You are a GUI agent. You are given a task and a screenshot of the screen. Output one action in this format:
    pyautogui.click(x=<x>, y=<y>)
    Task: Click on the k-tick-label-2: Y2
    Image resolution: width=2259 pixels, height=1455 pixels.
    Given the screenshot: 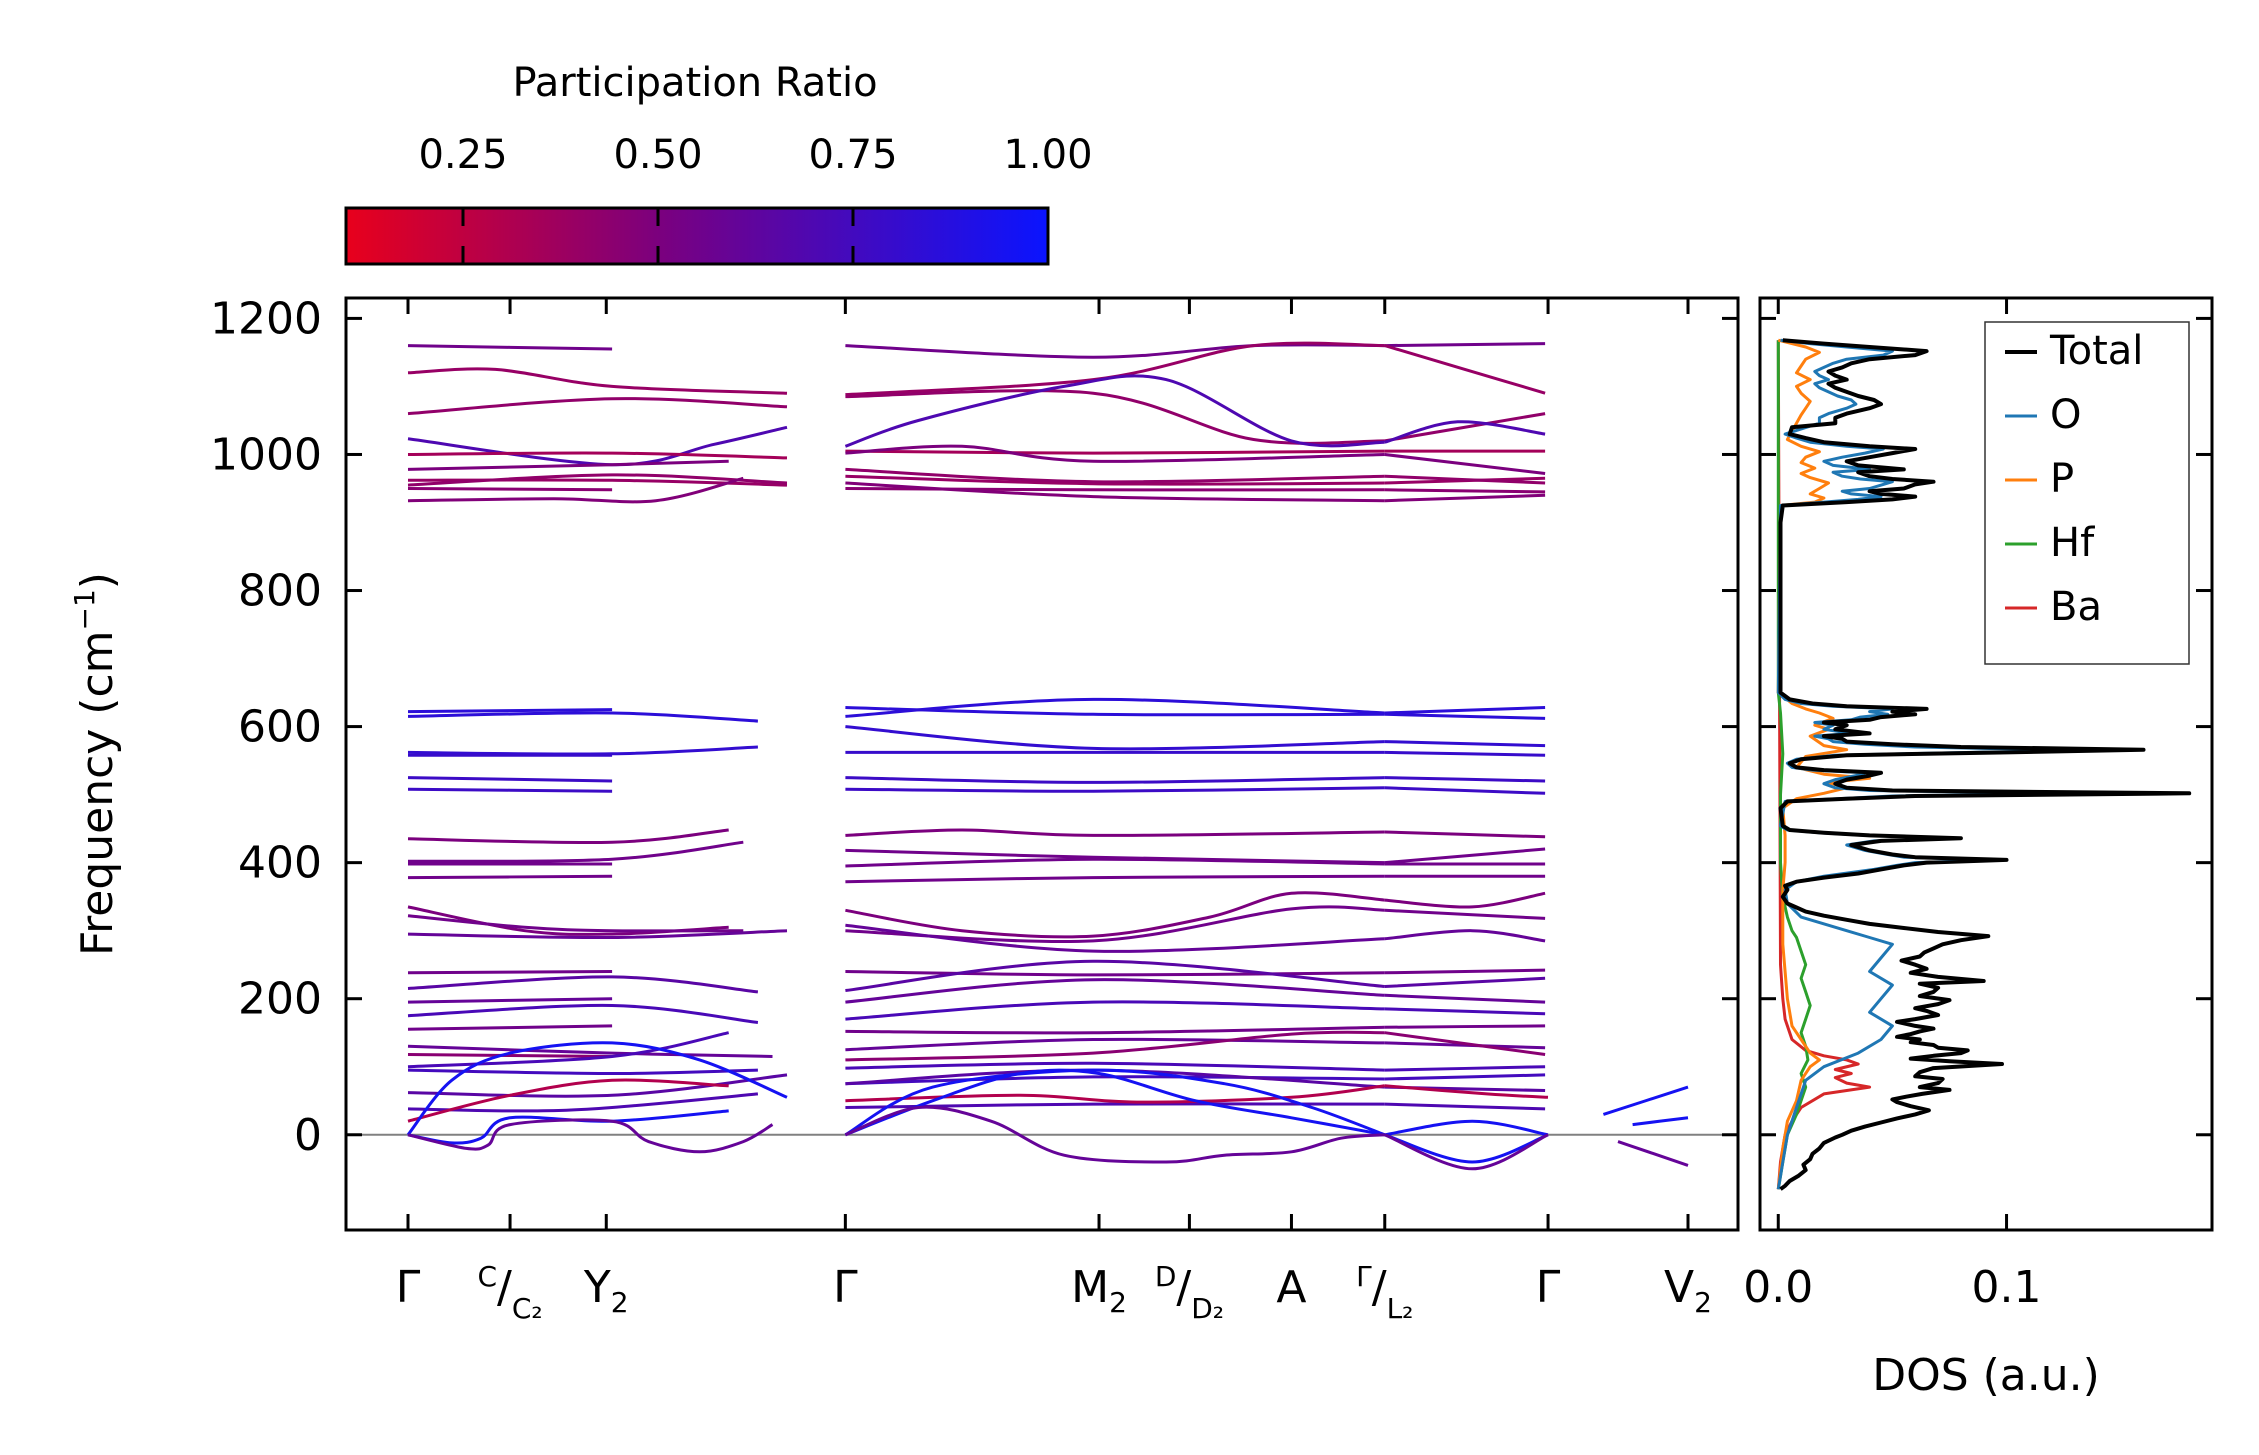 What is the action you would take?
    pyautogui.click(x=606, y=1290)
    